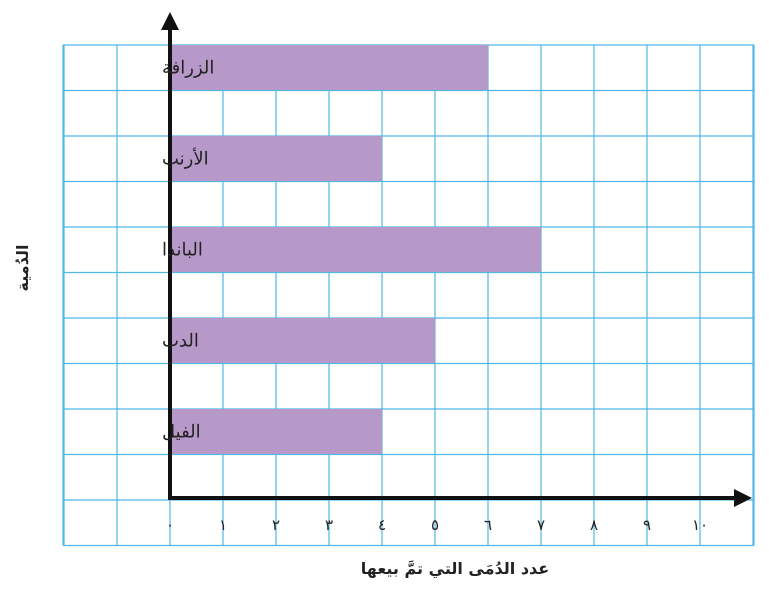 The height and width of the screenshot is (590, 769). Describe the element at coordinates (170, 525) in the screenshot. I see `x-tick-label: ٠` at that location.